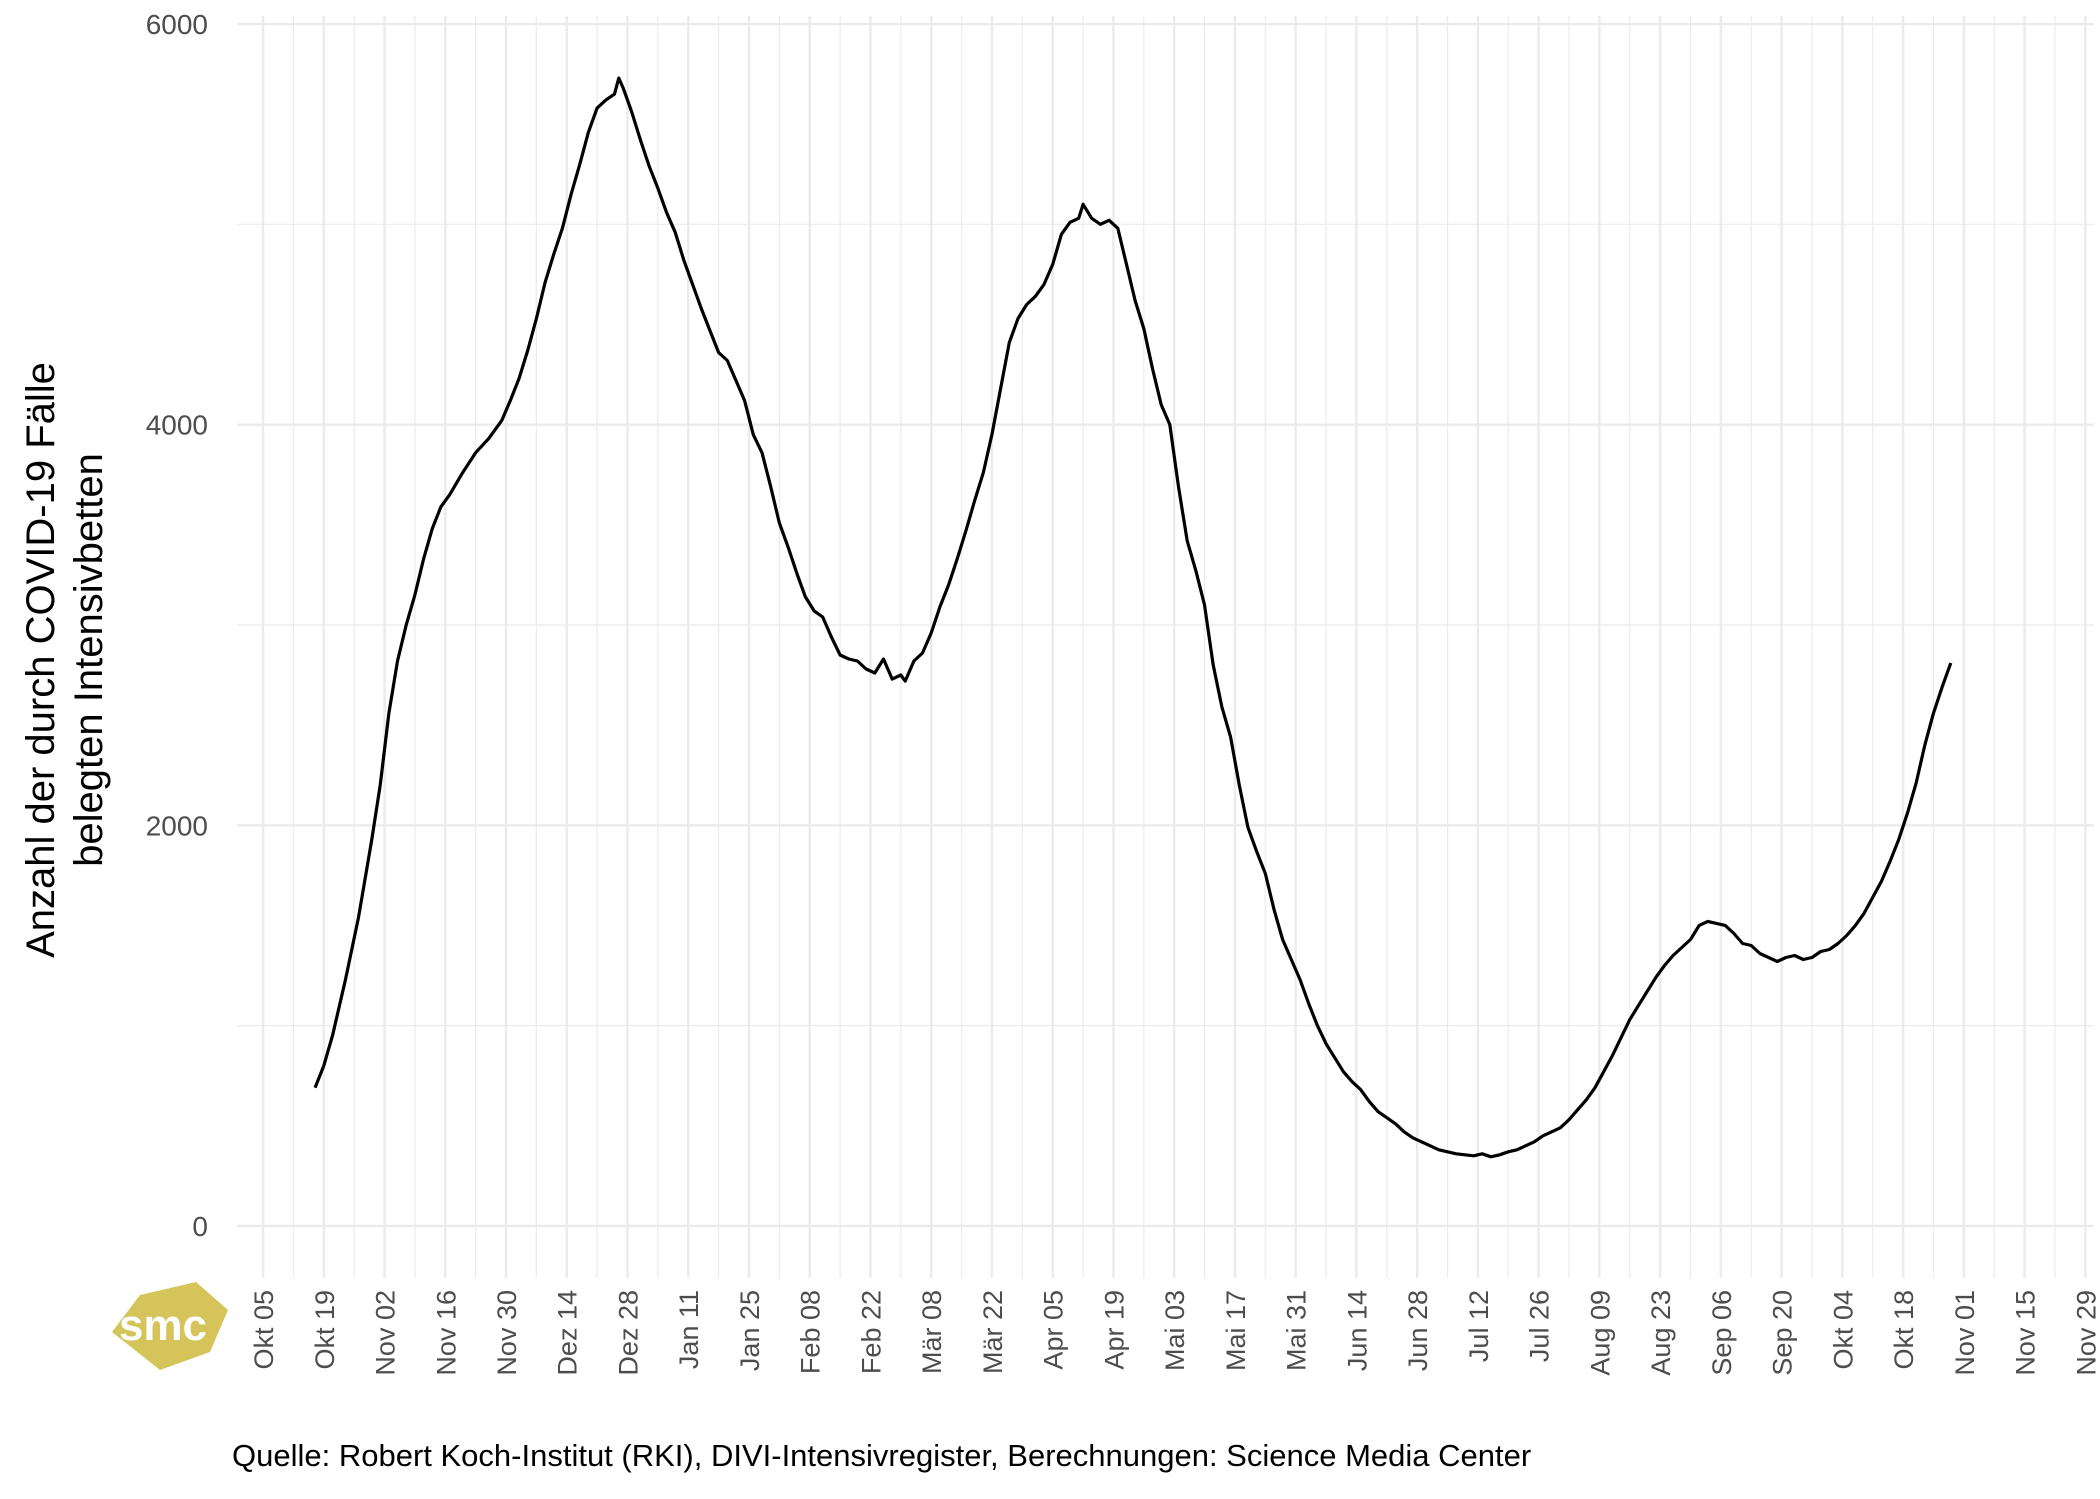  What do you see at coordinates (2085, 1333) in the screenshot?
I see `x-tick-label: Nov 29` at bounding box center [2085, 1333].